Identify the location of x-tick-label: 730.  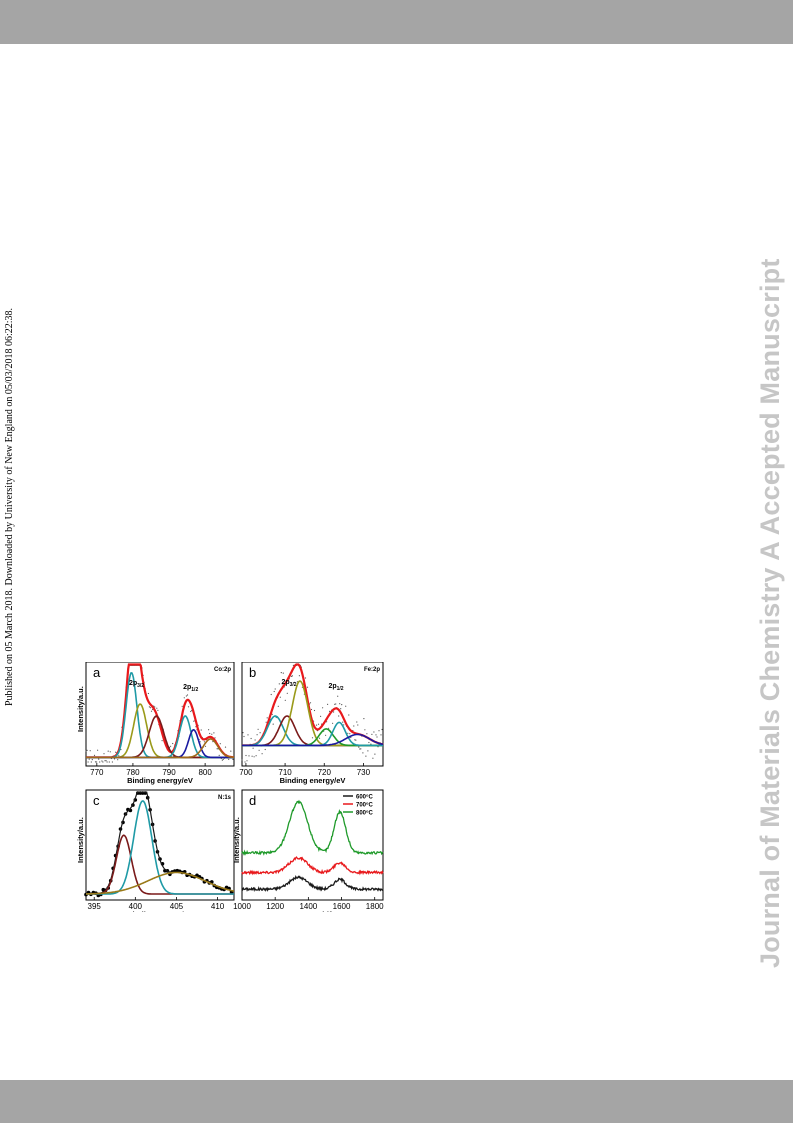
(364, 772).